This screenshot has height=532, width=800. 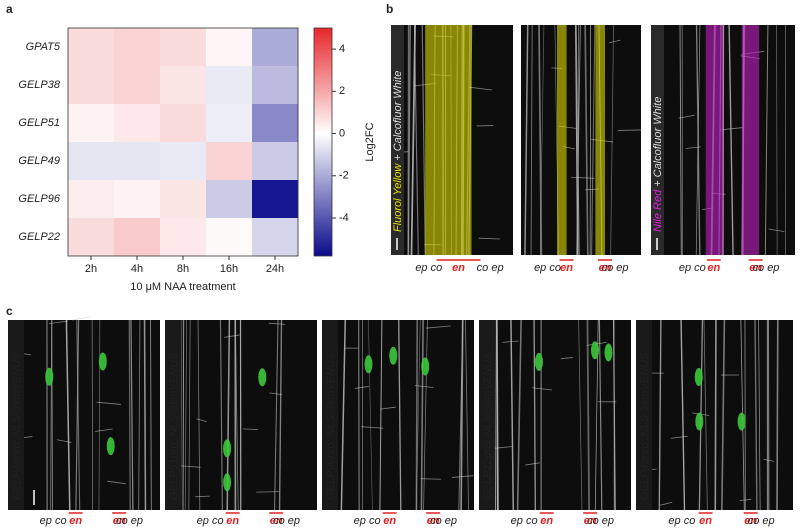 What do you see at coordinates (39, 237) in the screenshot?
I see `row-label: GELP22` at bounding box center [39, 237].